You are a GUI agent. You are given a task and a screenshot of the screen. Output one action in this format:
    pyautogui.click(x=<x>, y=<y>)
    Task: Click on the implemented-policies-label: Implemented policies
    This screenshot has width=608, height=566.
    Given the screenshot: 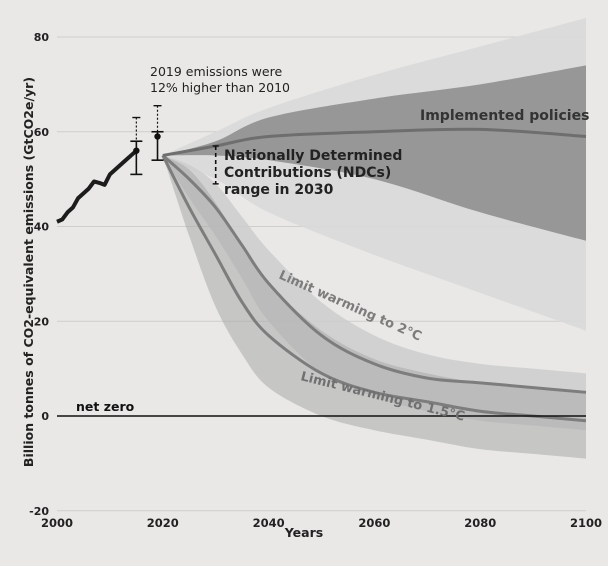 What is the action you would take?
    pyautogui.click(x=504, y=116)
    